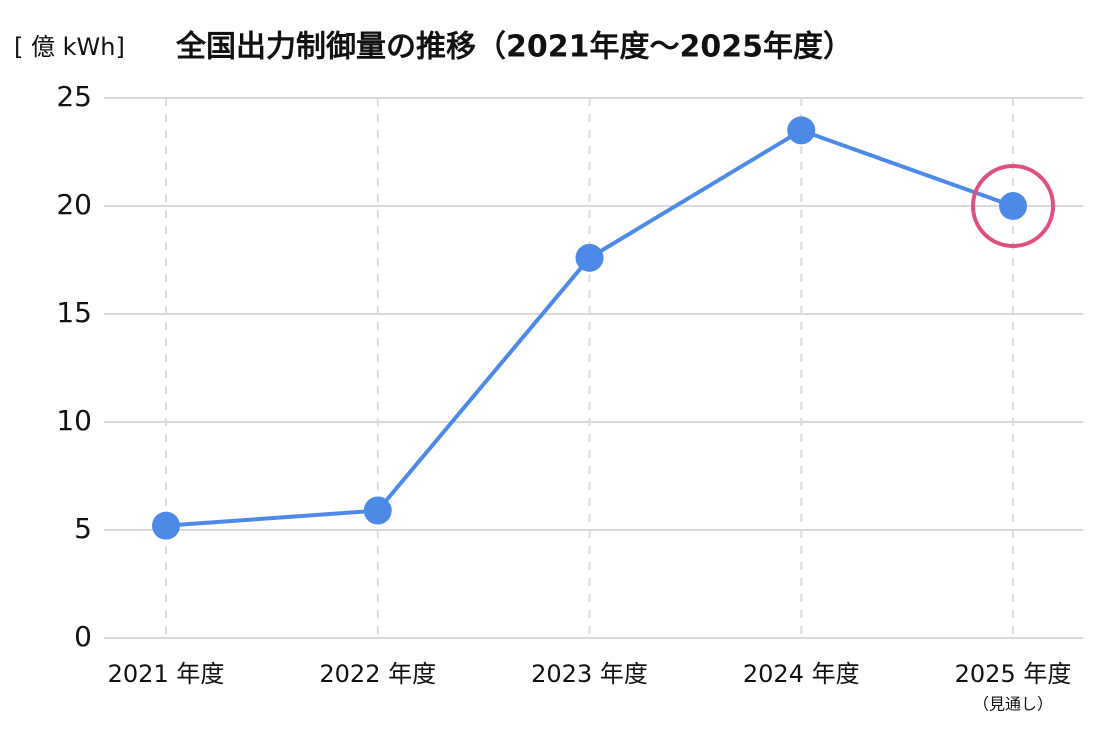  What do you see at coordinates (74, 96) in the screenshot?
I see `y-tick-label: 25` at bounding box center [74, 96].